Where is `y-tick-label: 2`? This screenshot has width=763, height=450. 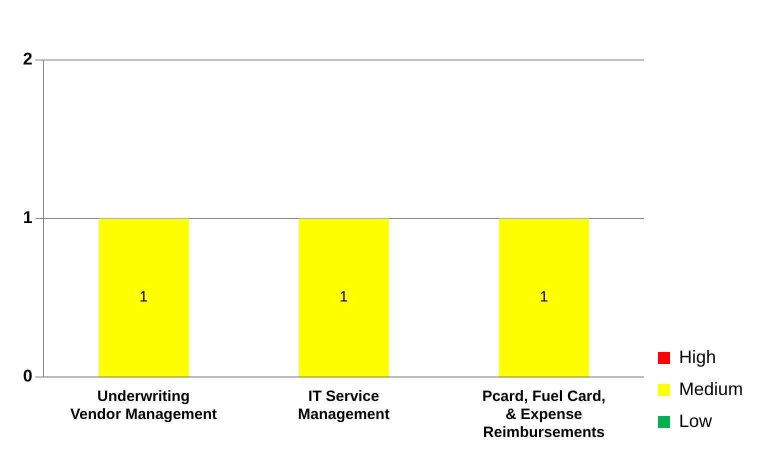 y-tick-label: 2 is located at coordinates (27, 59).